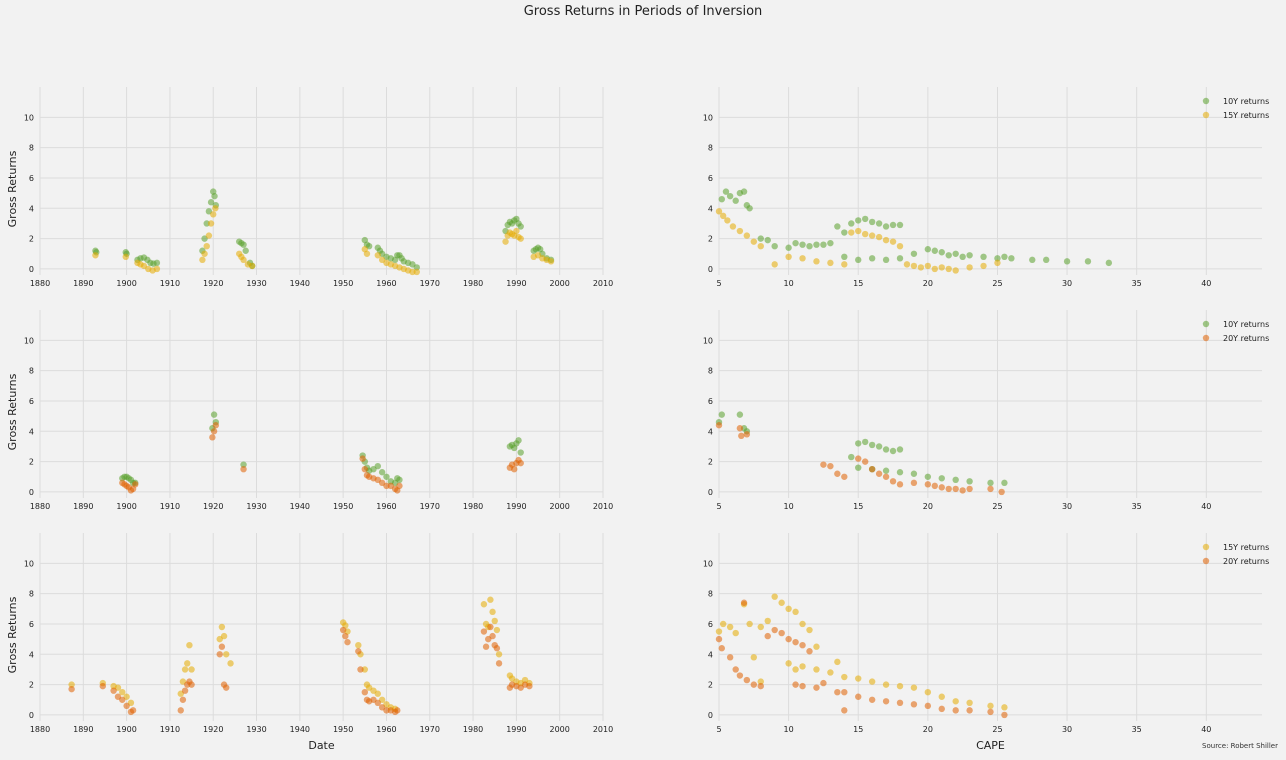 The image size is (1286, 760). What do you see at coordinates (126, 506) in the screenshot?
I see `x-tick-label: 1900` at bounding box center [126, 506].